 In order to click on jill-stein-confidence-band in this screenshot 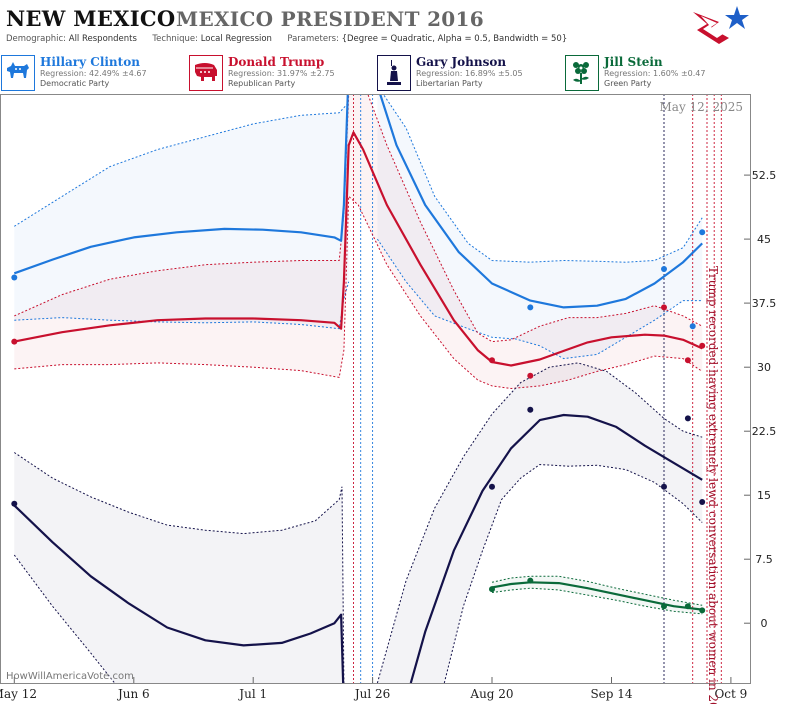, I will do `click(597, 595)`.